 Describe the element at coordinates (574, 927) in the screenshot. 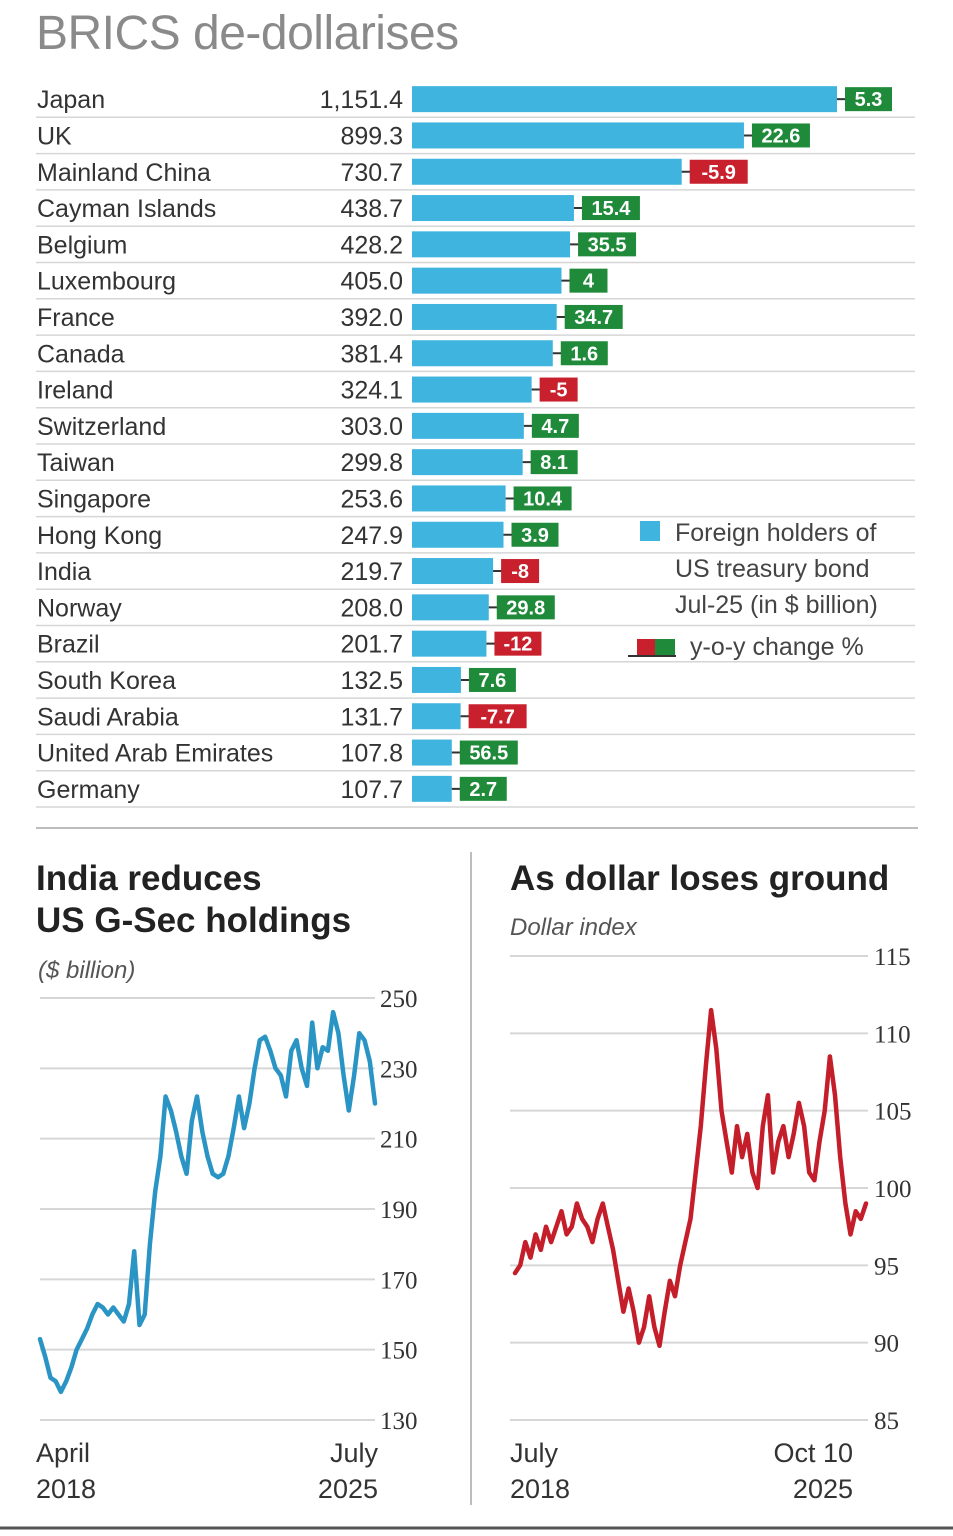

I see `dollar-chart-unit: Dollar index` at that location.